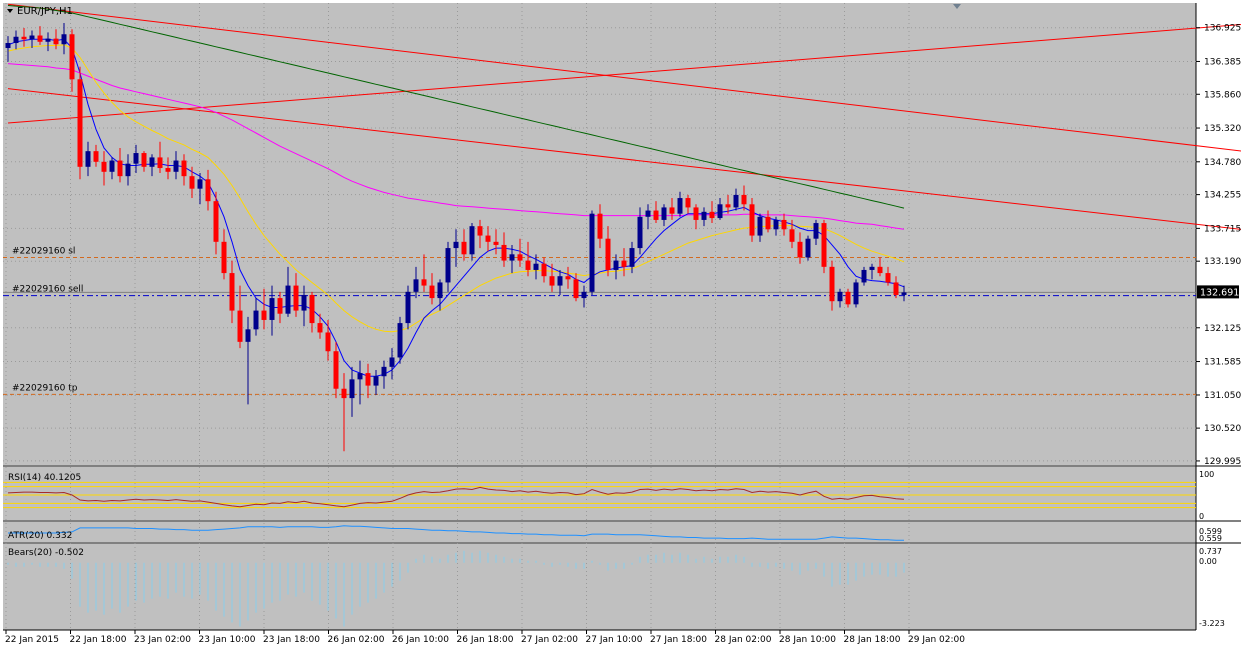 Image resolution: width=1241 pixels, height=651 pixels. I want to click on price-tick-label: 135.320, so click(1222, 129).